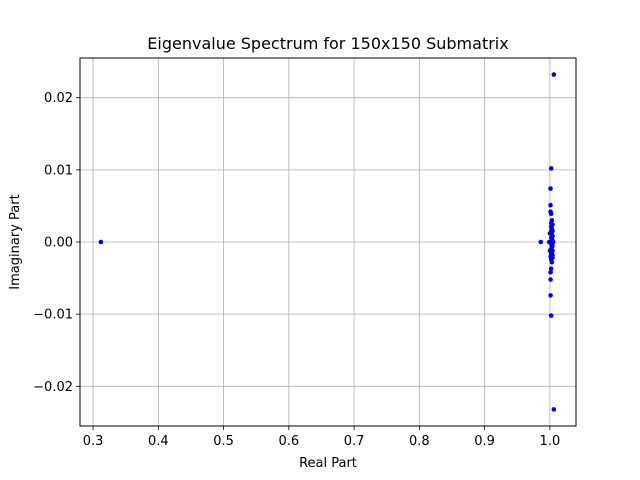 This screenshot has width=640, height=480. What do you see at coordinates (58, 243) in the screenshot?
I see `y-tick-label: 0.00` at bounding box center [58, 243].